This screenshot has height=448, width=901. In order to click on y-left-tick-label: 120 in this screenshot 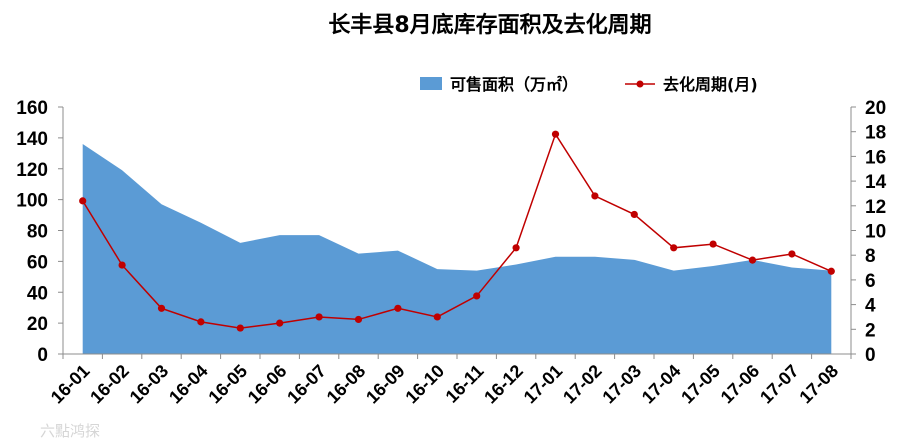, I will do `click(32, 170)`.